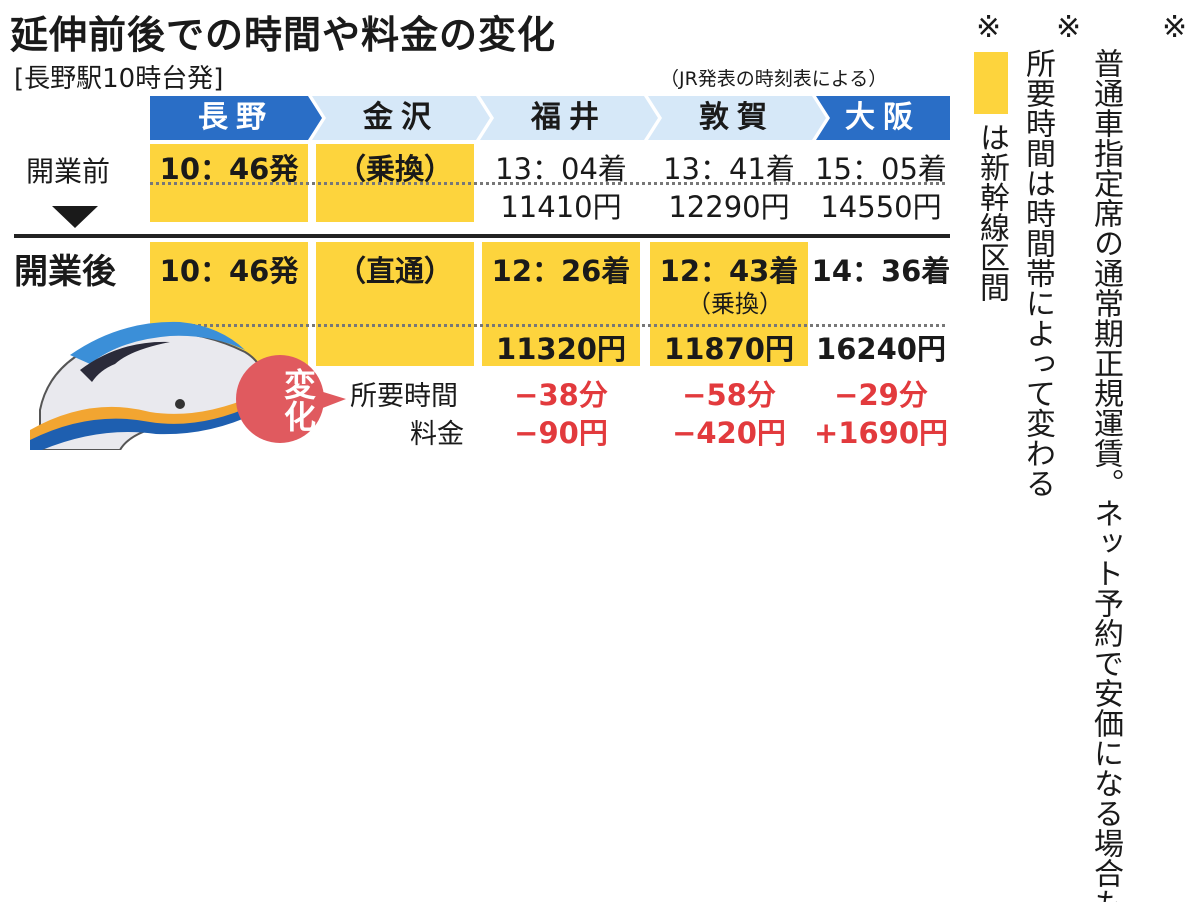 This screenshot has width=1200, height=902. What do you see at coordinates (561, 395) in the screenshot?
I see `time-diff-fukui: −38分` at bounding box center [561, 395].